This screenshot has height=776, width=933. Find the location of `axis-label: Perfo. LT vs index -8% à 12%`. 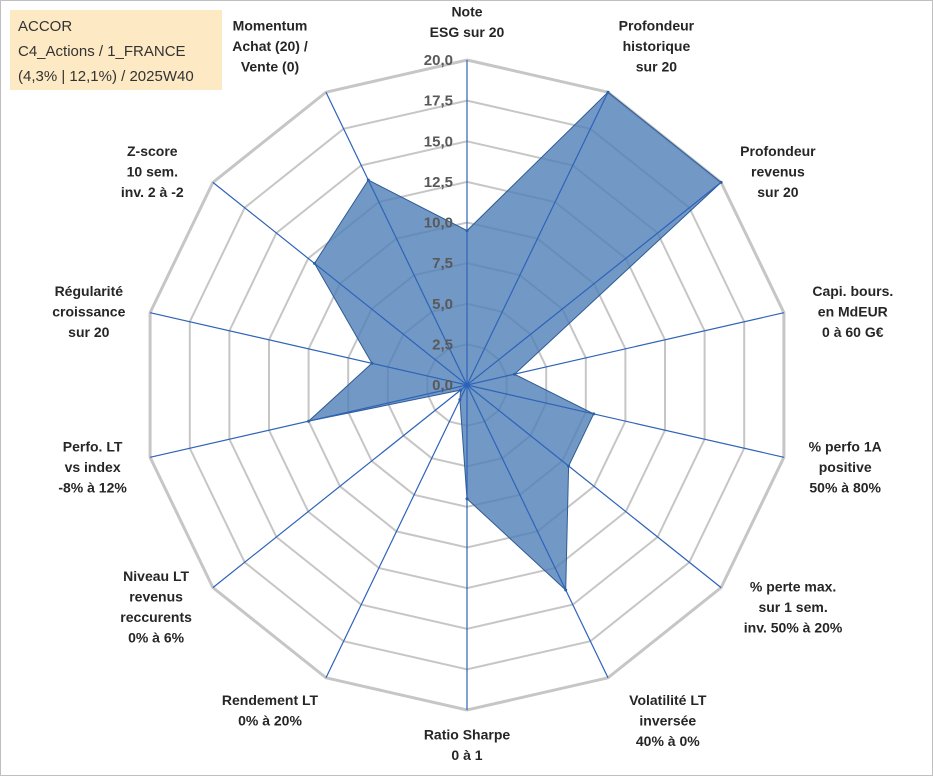

axis-label: Perfo. LT vs index -8% à 12% is located at coordinates (92, 466).